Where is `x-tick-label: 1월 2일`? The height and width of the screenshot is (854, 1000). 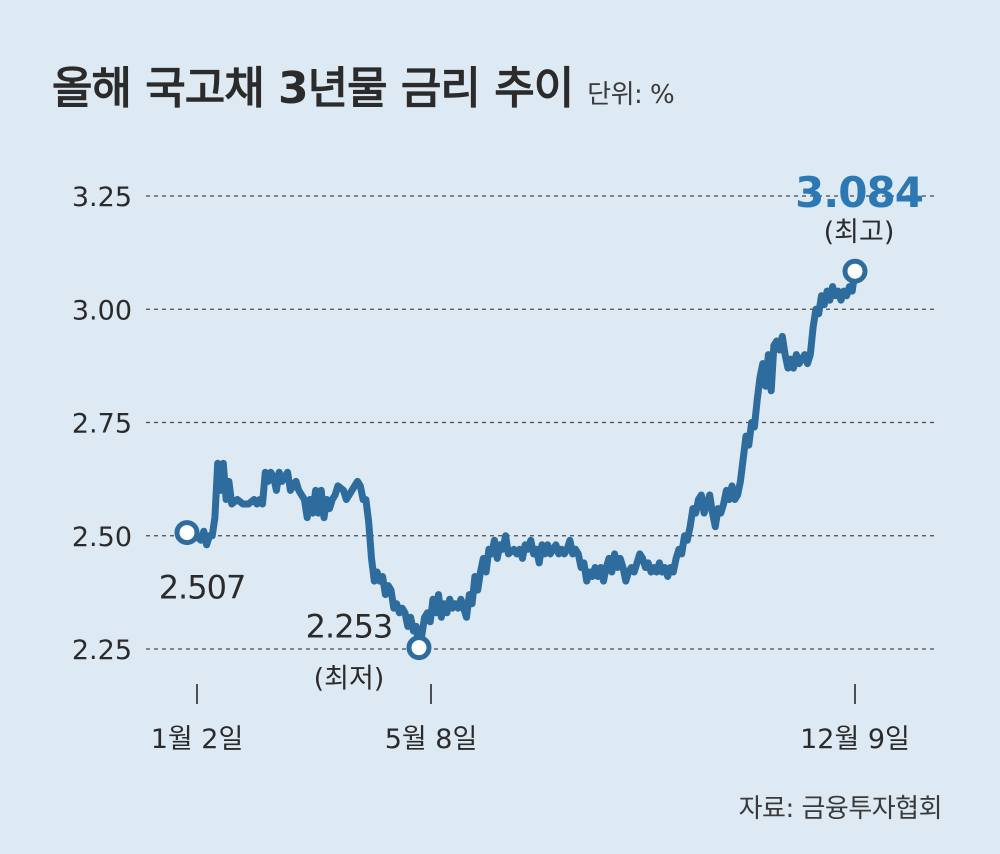 x-tick-label: 1월 2일 is located at coordinates (197, 739).